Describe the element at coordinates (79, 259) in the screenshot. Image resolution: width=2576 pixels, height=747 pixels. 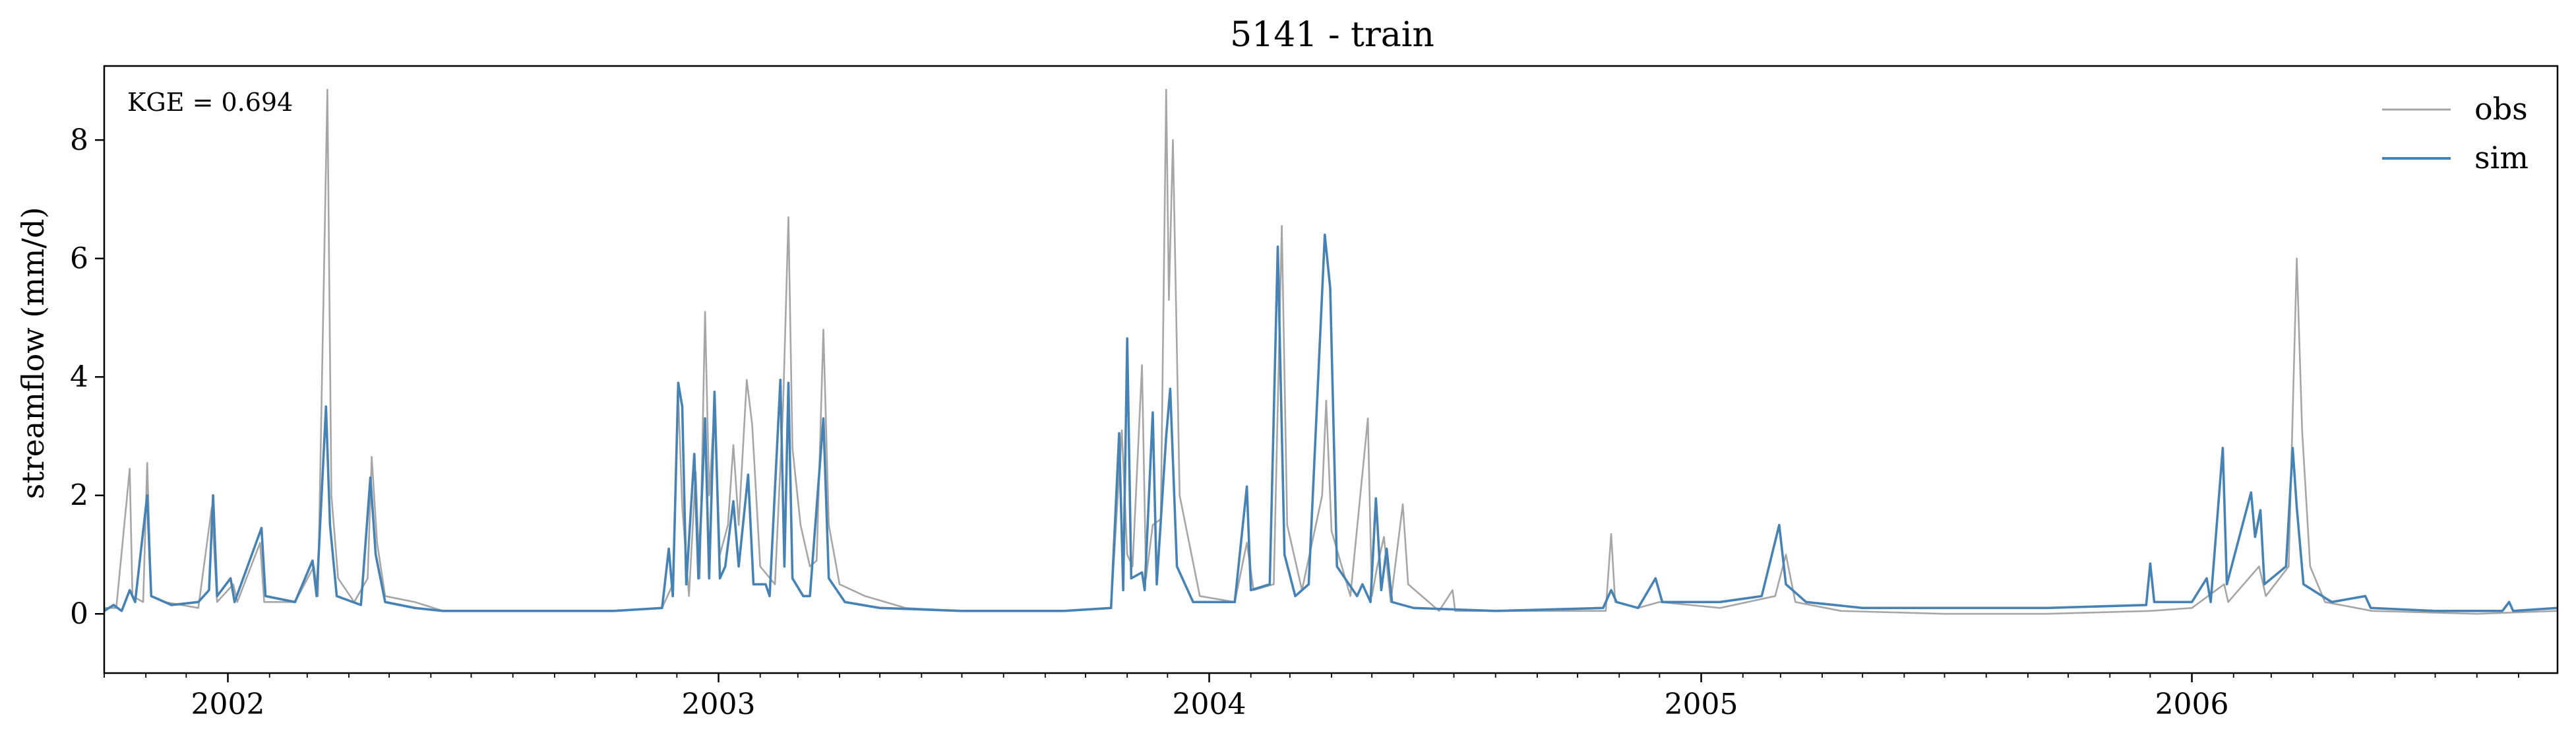
I see `y-tick-label: 6` at that location.